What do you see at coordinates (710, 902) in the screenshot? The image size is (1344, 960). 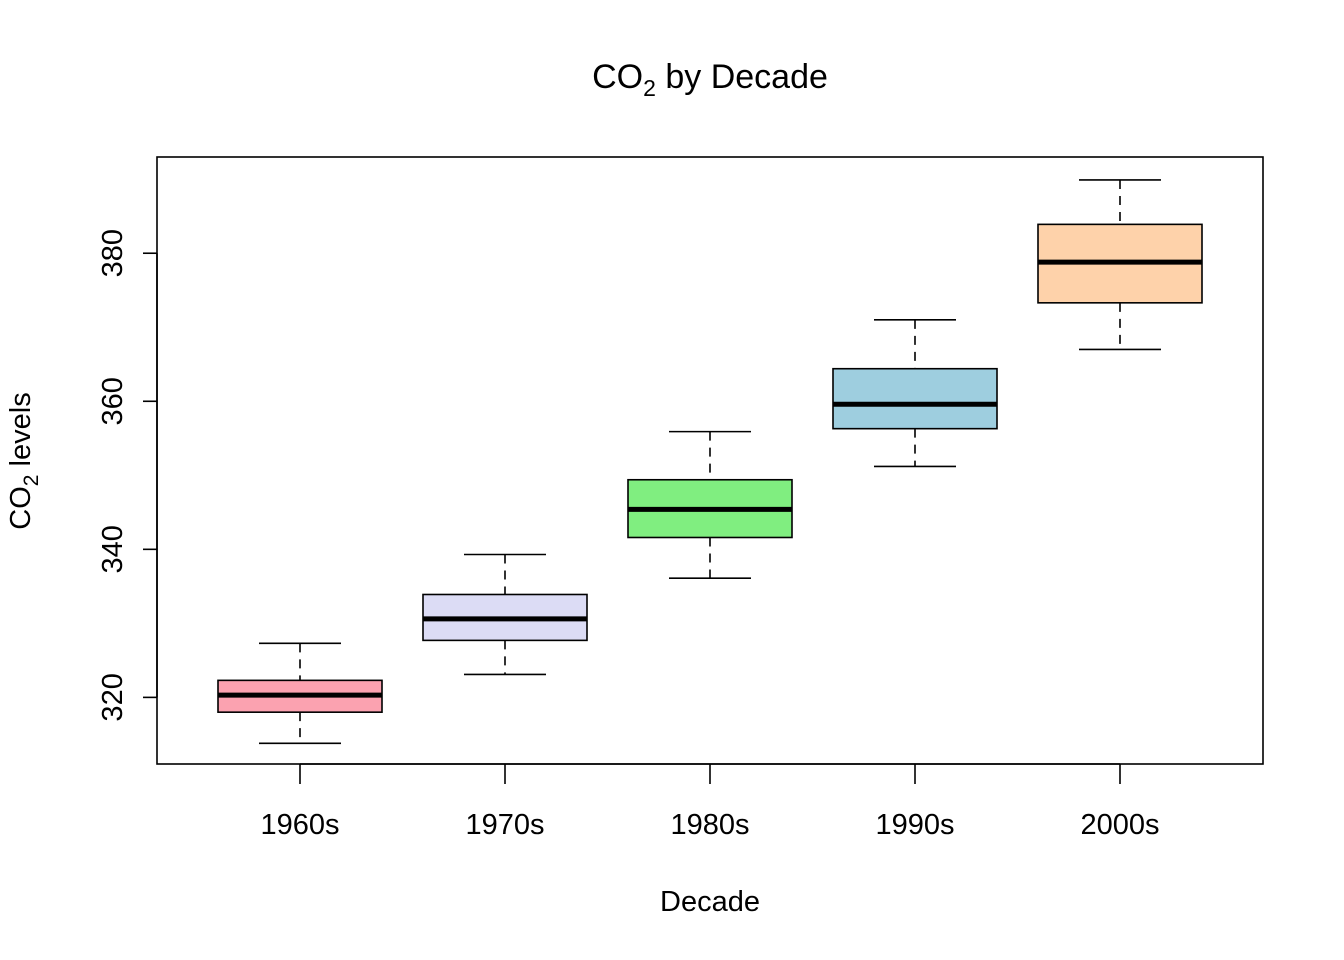 I see `x-axis-title: Decade` at bounding box center [710, 902].